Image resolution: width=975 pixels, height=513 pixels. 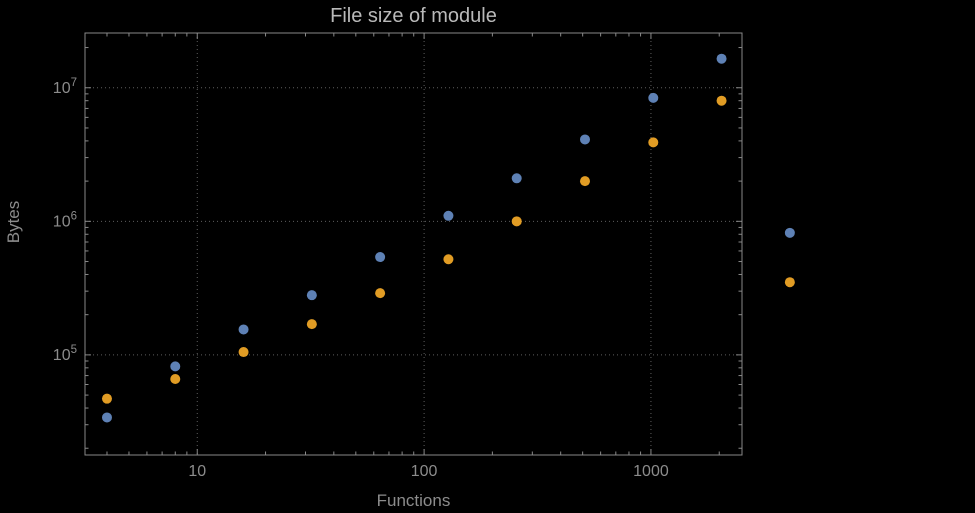 What do you see at coordinates (65, 354) in the screenshot?
I see `y-tick-label: 10⁵` at bounding box center [65, 354].